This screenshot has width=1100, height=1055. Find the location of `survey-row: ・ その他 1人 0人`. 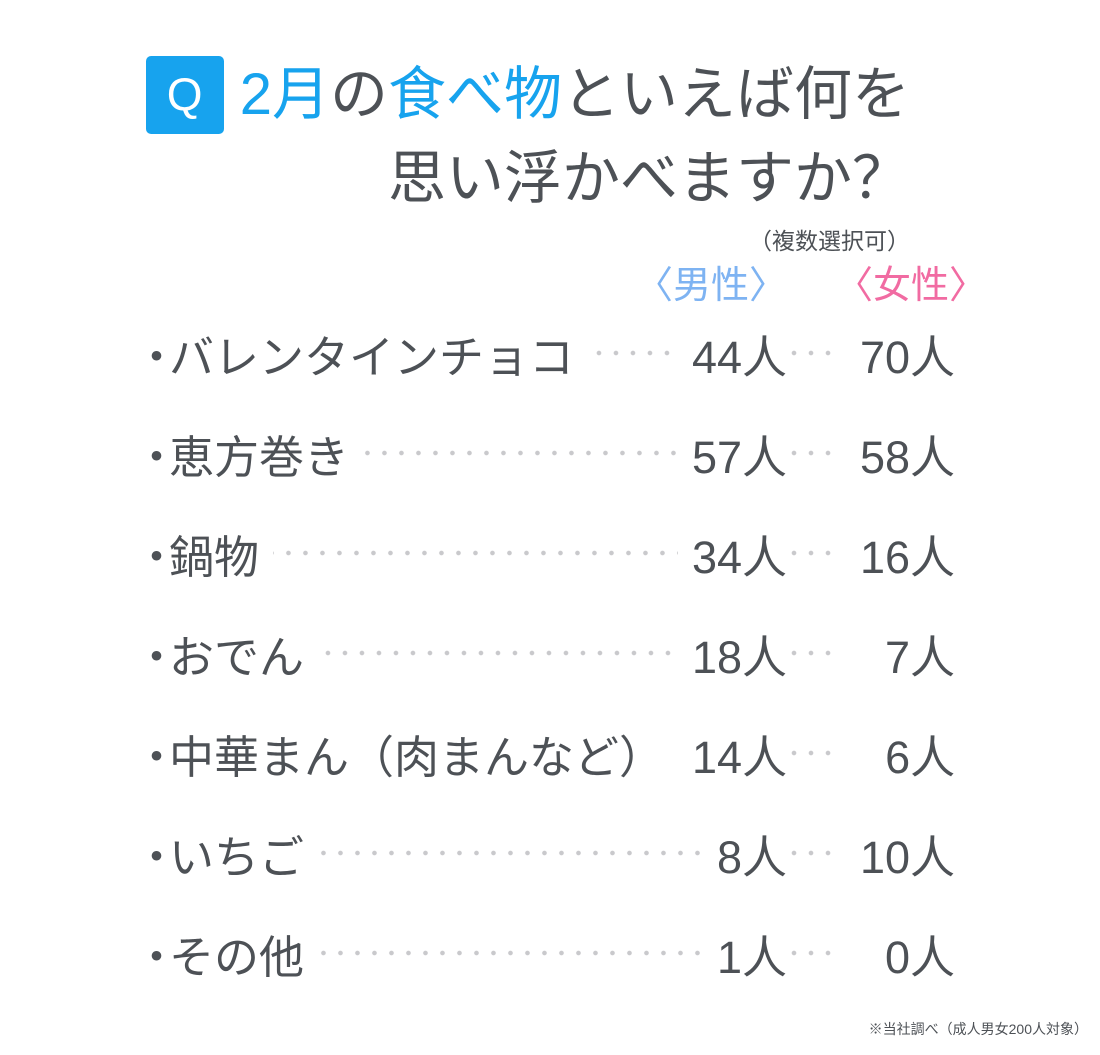

survey-row: ・ その他 1人 0人 is located at coordinates (544, 953).